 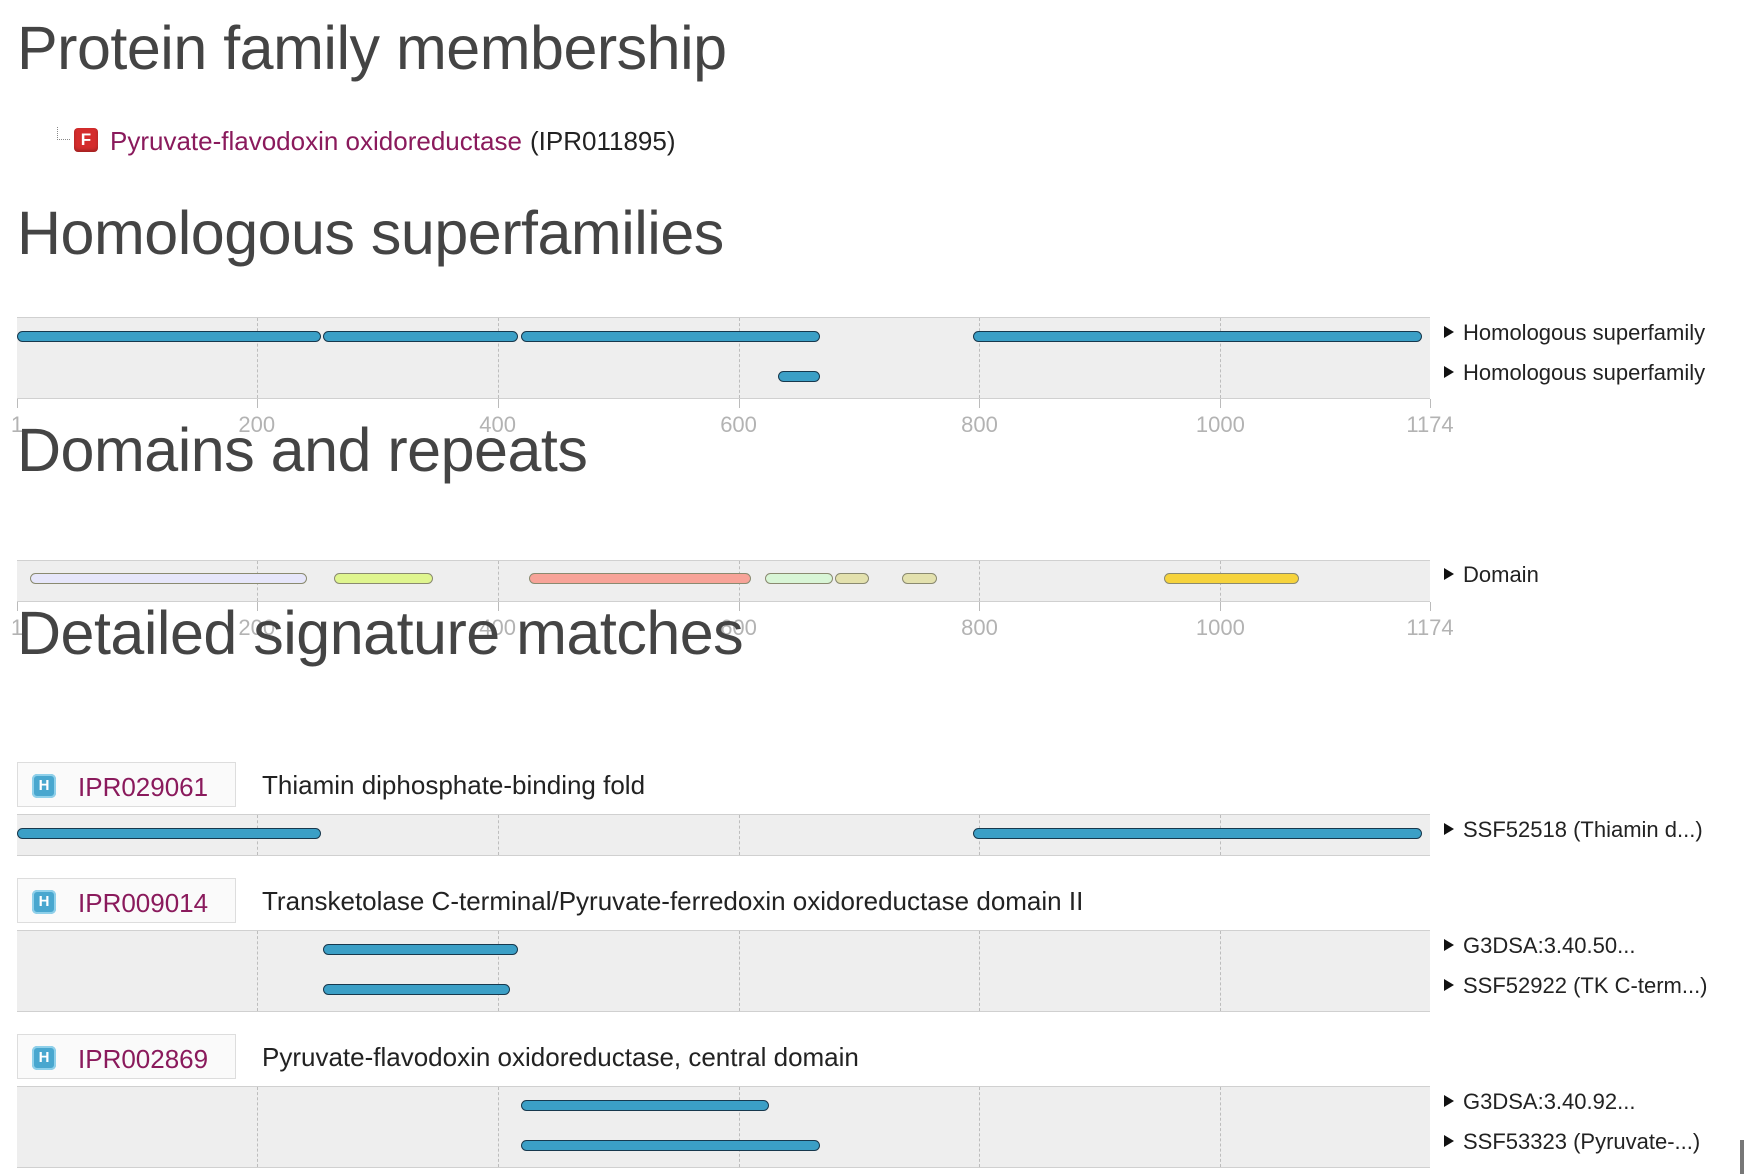 I want to click on row-label-text: Domain, so click(x=1501, y=574).